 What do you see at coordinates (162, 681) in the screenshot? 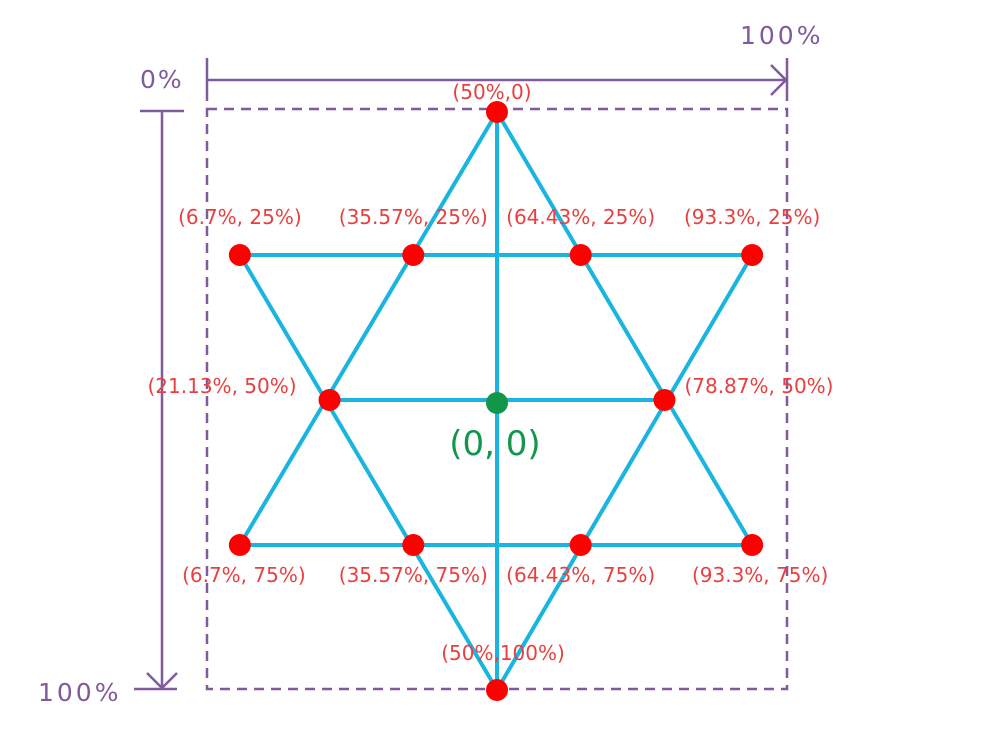
I see `y-axis-arrowhead` at bounding box center [162, 681].